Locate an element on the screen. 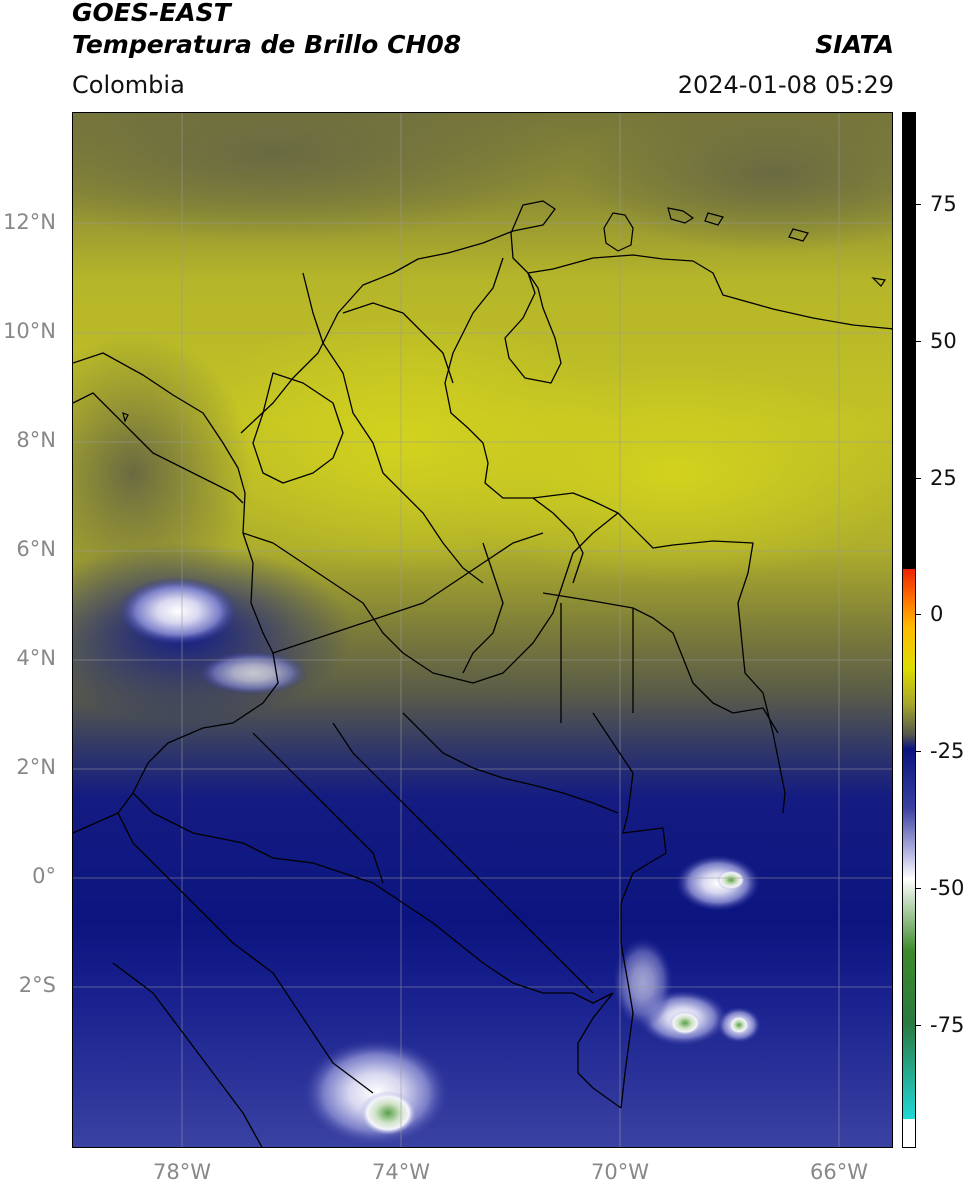 The height and width of the screenshot is (1190, 966). region-label: Colombia is located at coordinates (128, 85).